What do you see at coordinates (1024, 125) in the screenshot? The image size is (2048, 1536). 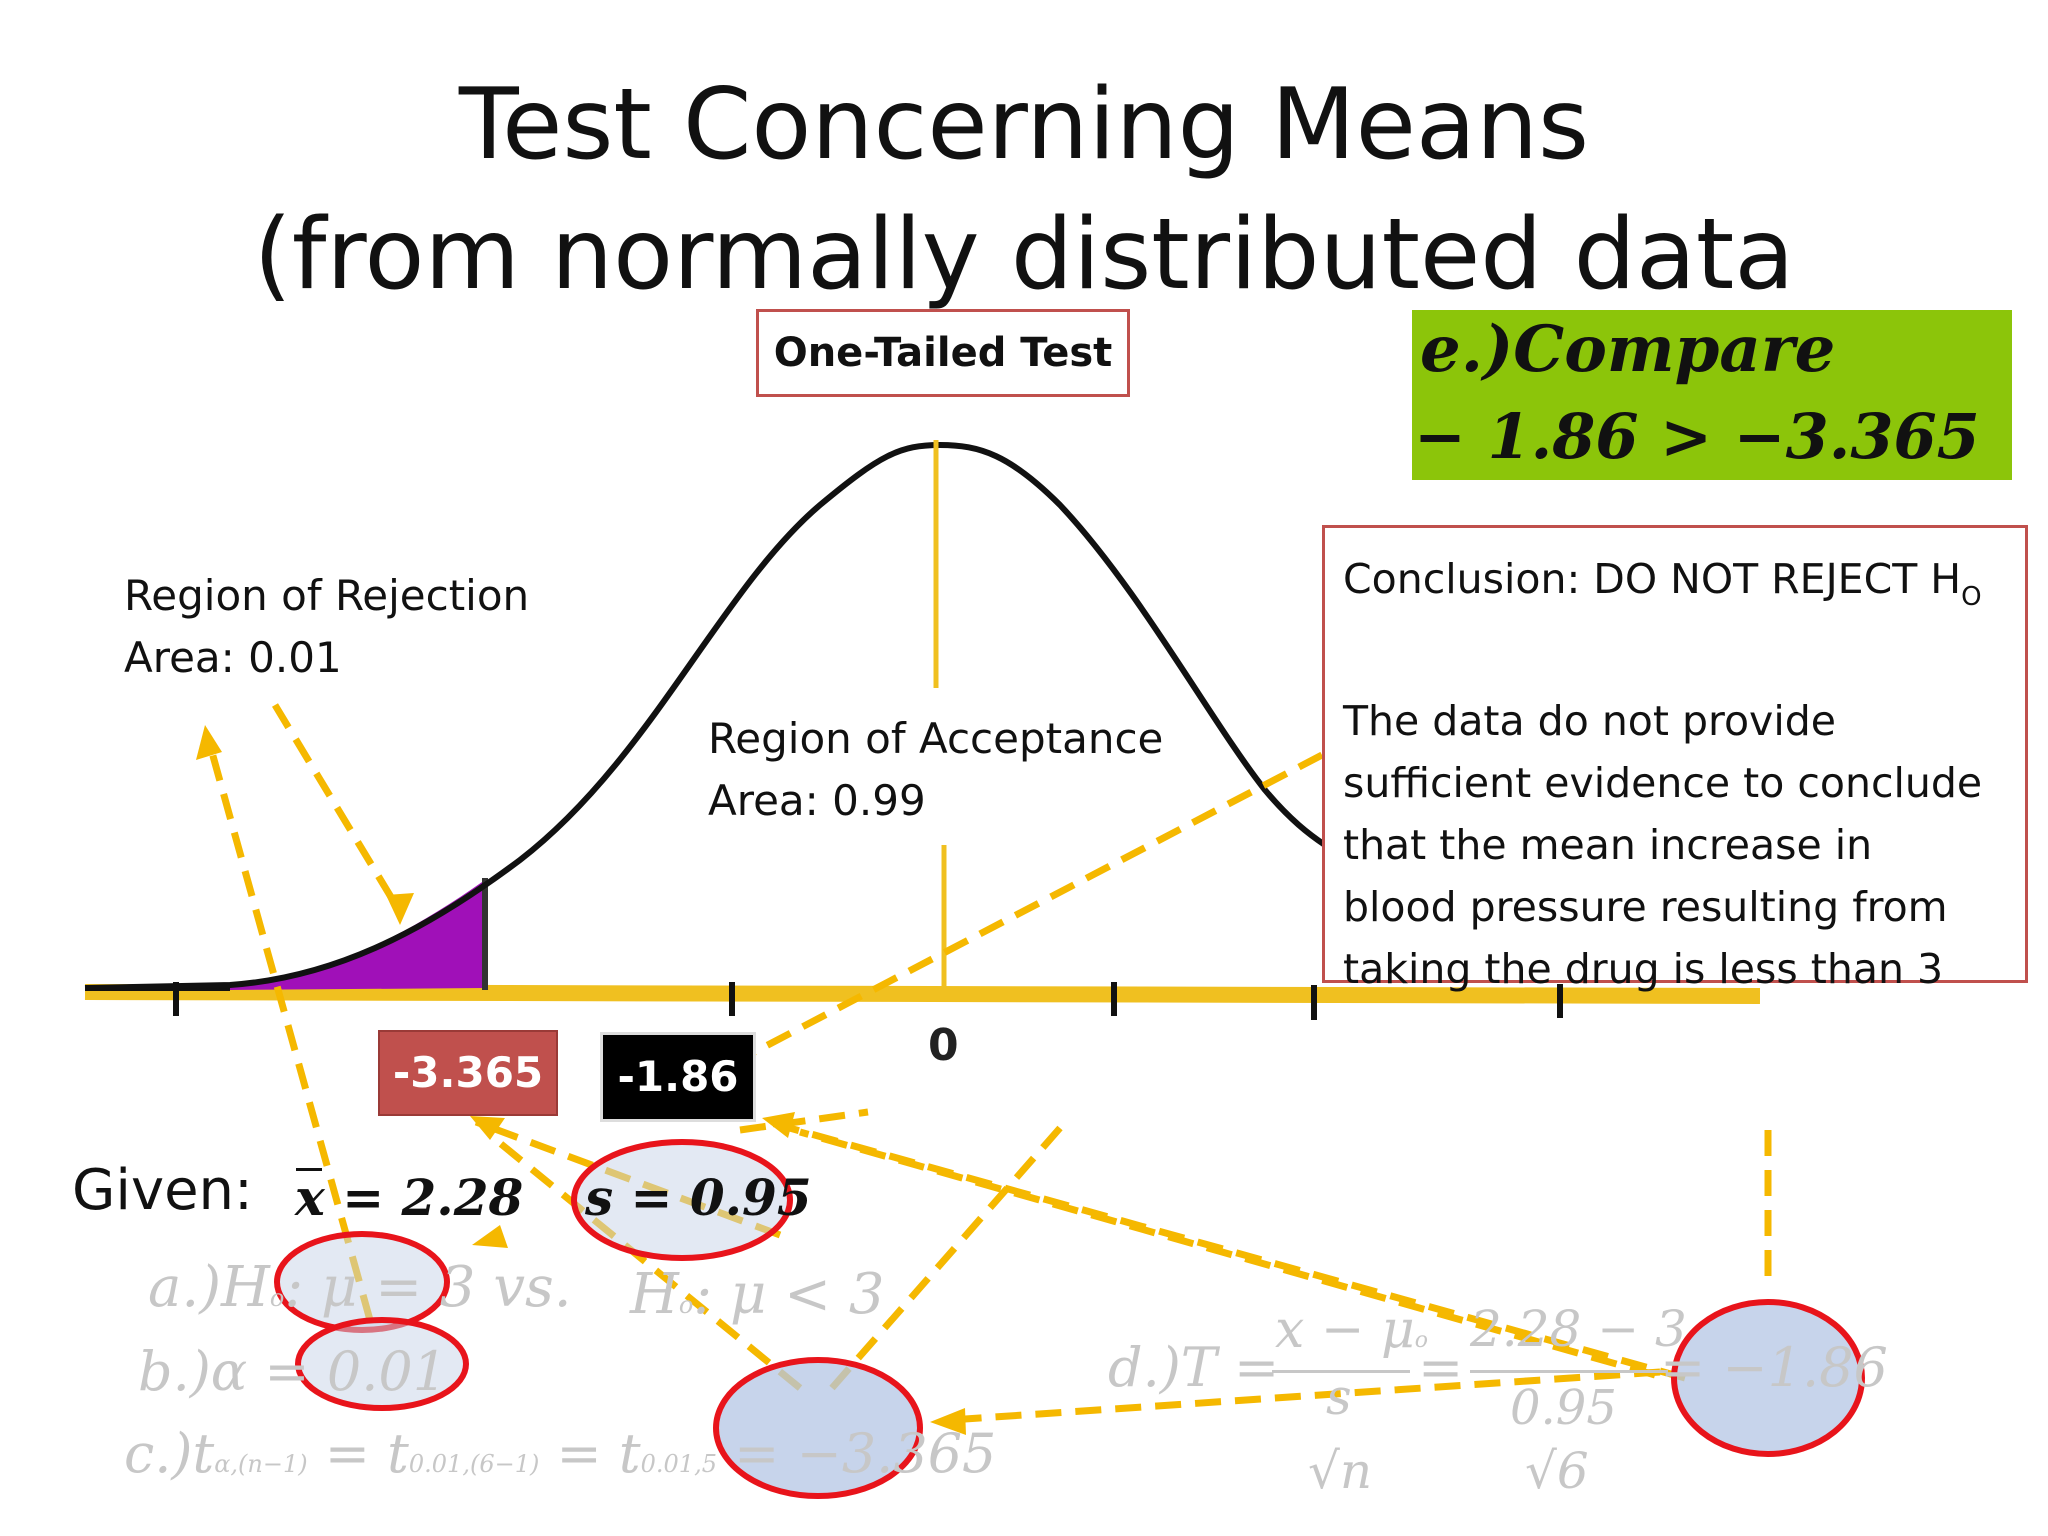 I see `title-line-1: Test Concerning Means` at bounding box center [1024, 125].